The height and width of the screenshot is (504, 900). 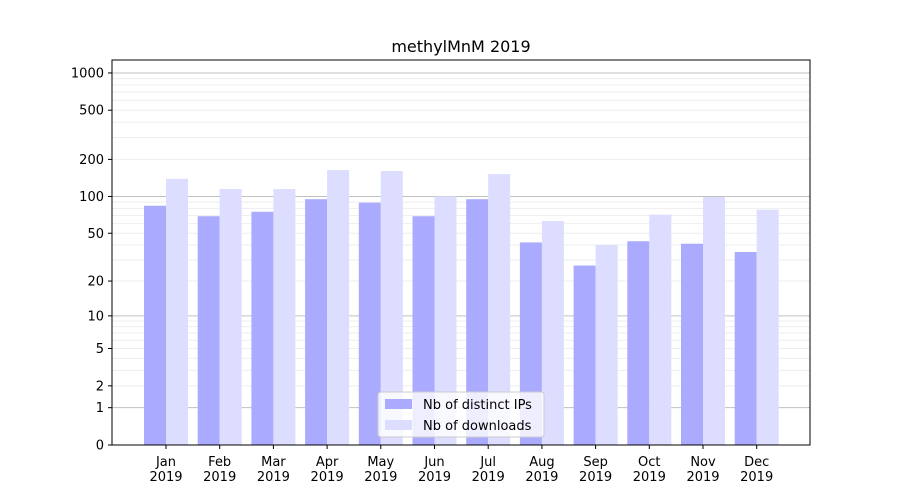 What do you see at coordinates (100, 408) in the screenshot?
I see `y-tick-label: 1` at bounding box center [100, 408].